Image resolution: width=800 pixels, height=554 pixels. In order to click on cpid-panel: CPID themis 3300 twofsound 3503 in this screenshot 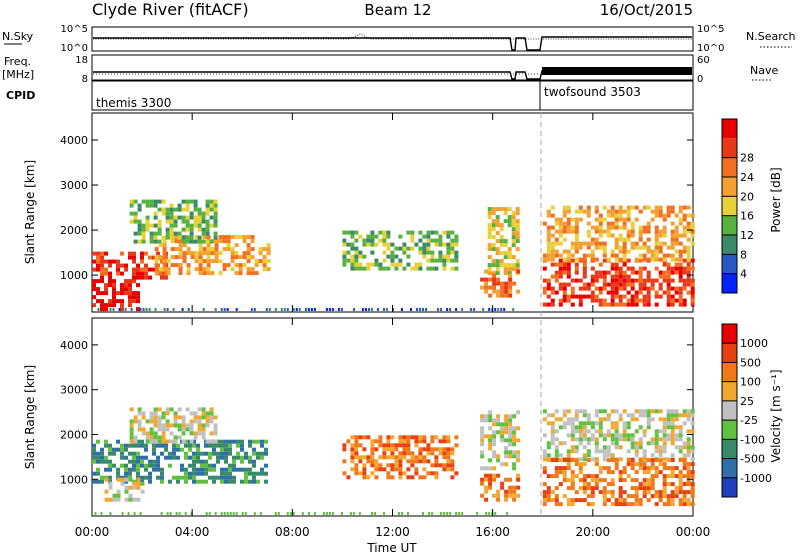, I will do `click(350, 95)`.